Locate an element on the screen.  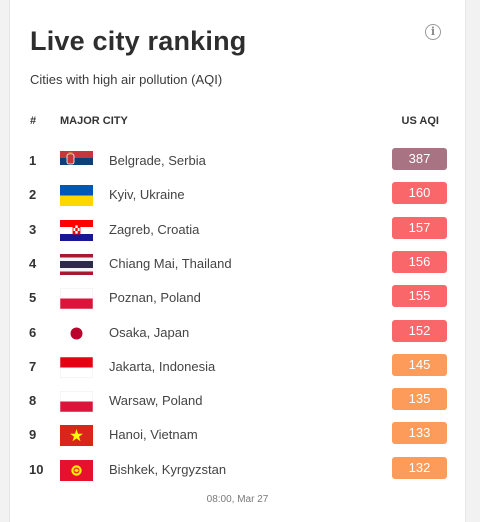
ranking-row: 2 Kyiv, Ukraine 160 is located at coordinates (237, 194).